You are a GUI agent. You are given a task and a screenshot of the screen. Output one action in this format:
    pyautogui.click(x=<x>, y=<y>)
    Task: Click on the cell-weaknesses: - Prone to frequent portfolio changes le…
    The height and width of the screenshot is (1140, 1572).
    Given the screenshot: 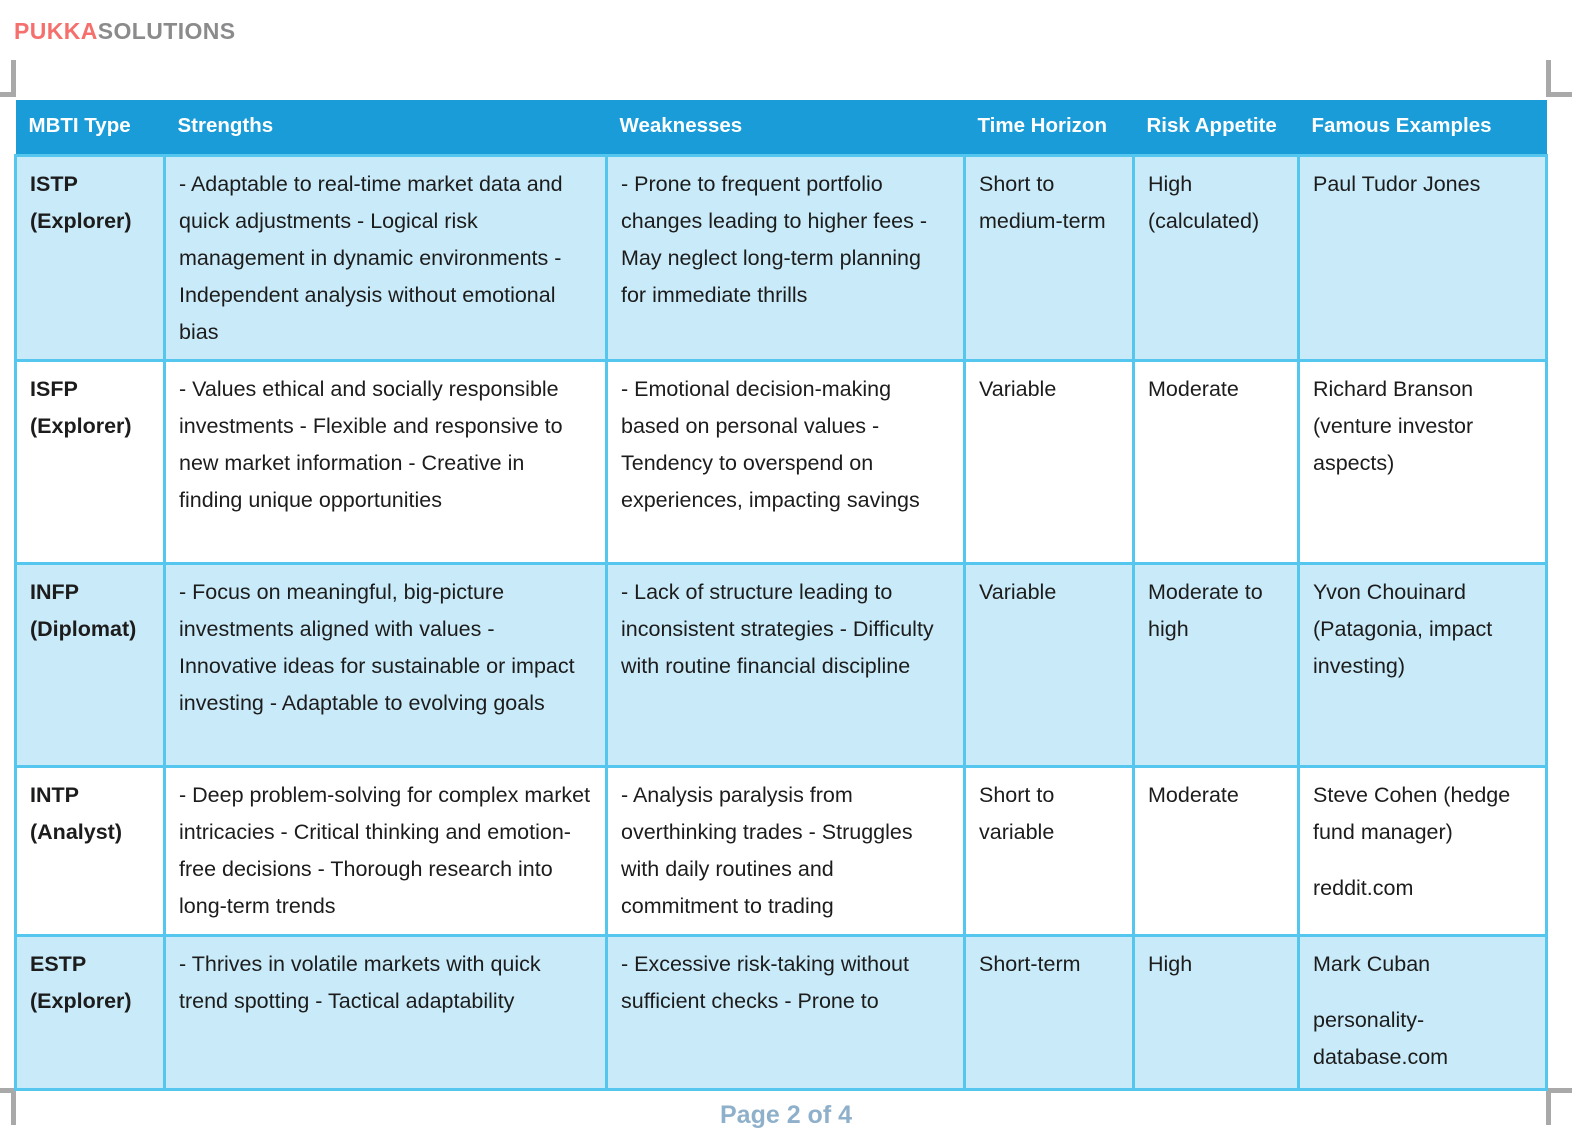 What is the action you would take?
    pyautogui.click(x=785, y=258)
    